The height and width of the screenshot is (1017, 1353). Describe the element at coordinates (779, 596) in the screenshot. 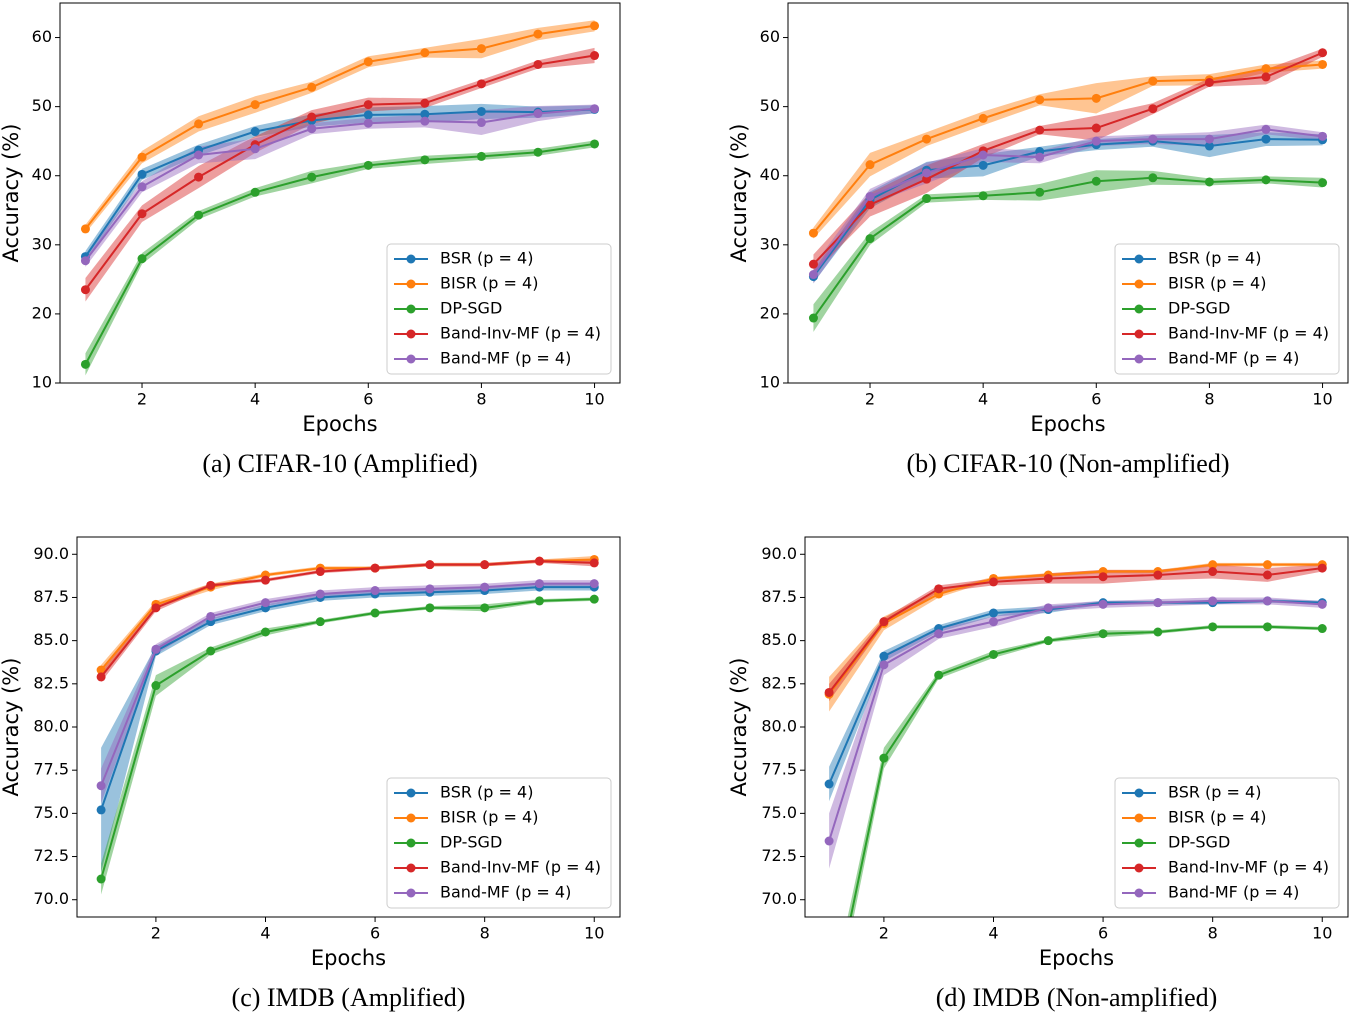

I see `y-tick-label: 87.5` at that location.